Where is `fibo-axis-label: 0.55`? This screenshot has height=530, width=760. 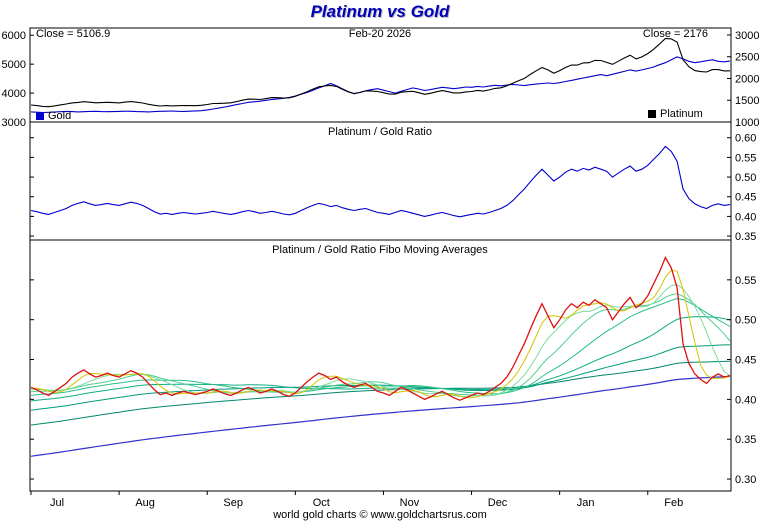
fibo-axis-label: 0.55 is located at coordinates (745, 281).